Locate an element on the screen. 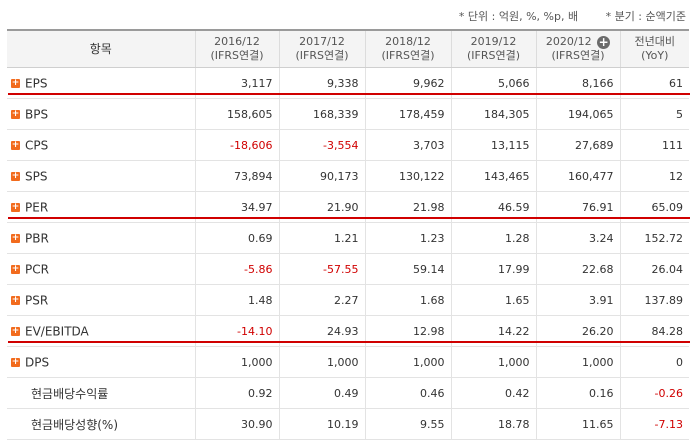 The image size is (696, 445). row-label: 현금배당성향(%) is located at coordinates (101, 424).